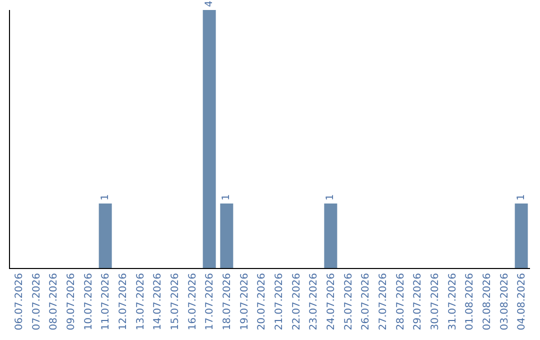 The width and height of the screenshot is (540, 340). What do you see at coordinates (210, 301) in the screenshot?
I see `x-tick-label: 17.07.2026` at bounding box center [210, 301].